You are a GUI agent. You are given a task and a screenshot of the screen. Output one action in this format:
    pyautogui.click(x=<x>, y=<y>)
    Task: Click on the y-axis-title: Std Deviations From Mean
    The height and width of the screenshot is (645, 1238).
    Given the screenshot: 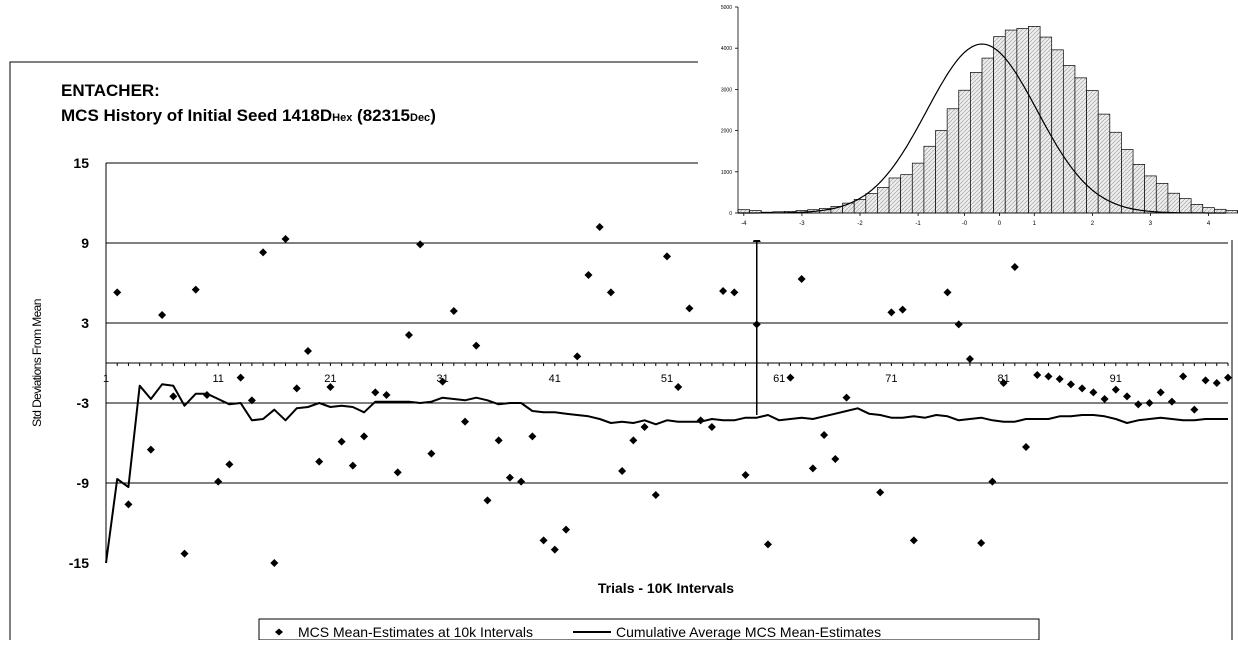 What is the action you would take?
    pyautogui.click(x=37, y=363)
    